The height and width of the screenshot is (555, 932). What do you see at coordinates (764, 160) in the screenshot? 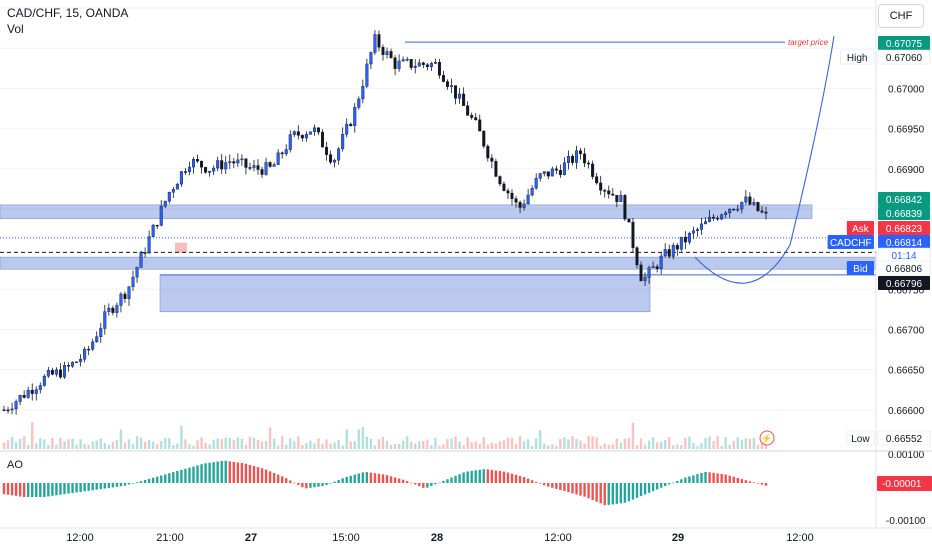
I see `projection-path` at bounding box center [764, 160].